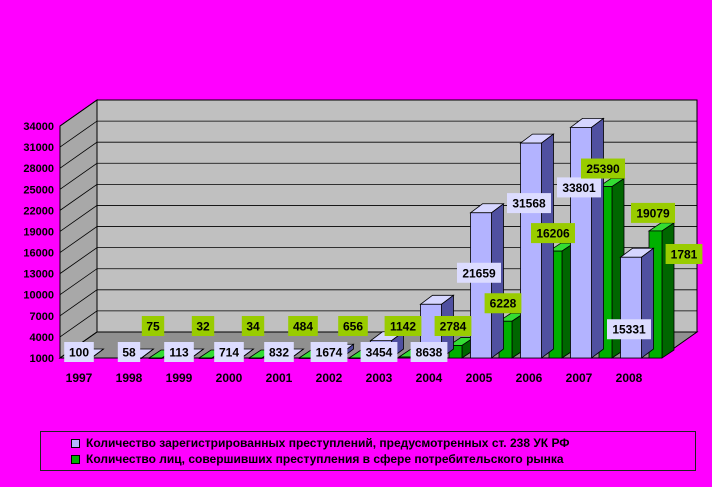 This screenshot has height=487, width=712. I want to click on data-label-series-2: 484, so click(303, 326).